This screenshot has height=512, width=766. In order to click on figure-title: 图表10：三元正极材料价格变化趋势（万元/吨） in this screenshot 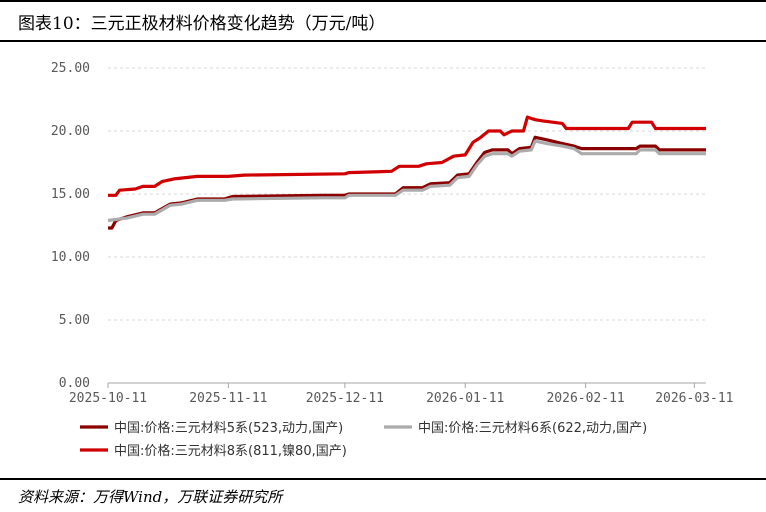, I will do `click(202, 24)`.